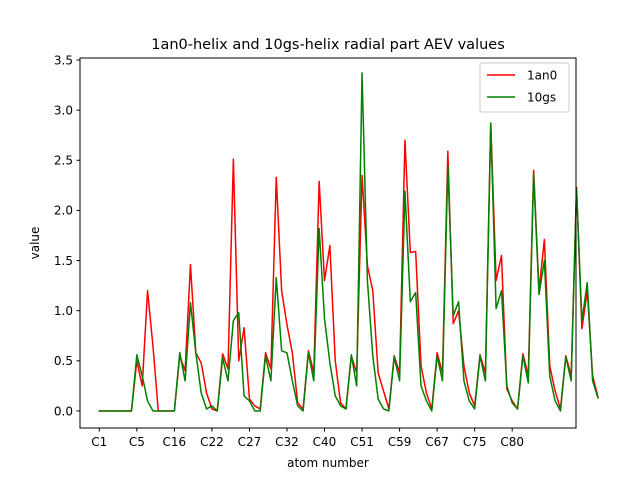 The image size is (640, 480). Describe the element at coordinates (63, 261) in the screenshot. I see `y-tick-label: 1.5` at that location.